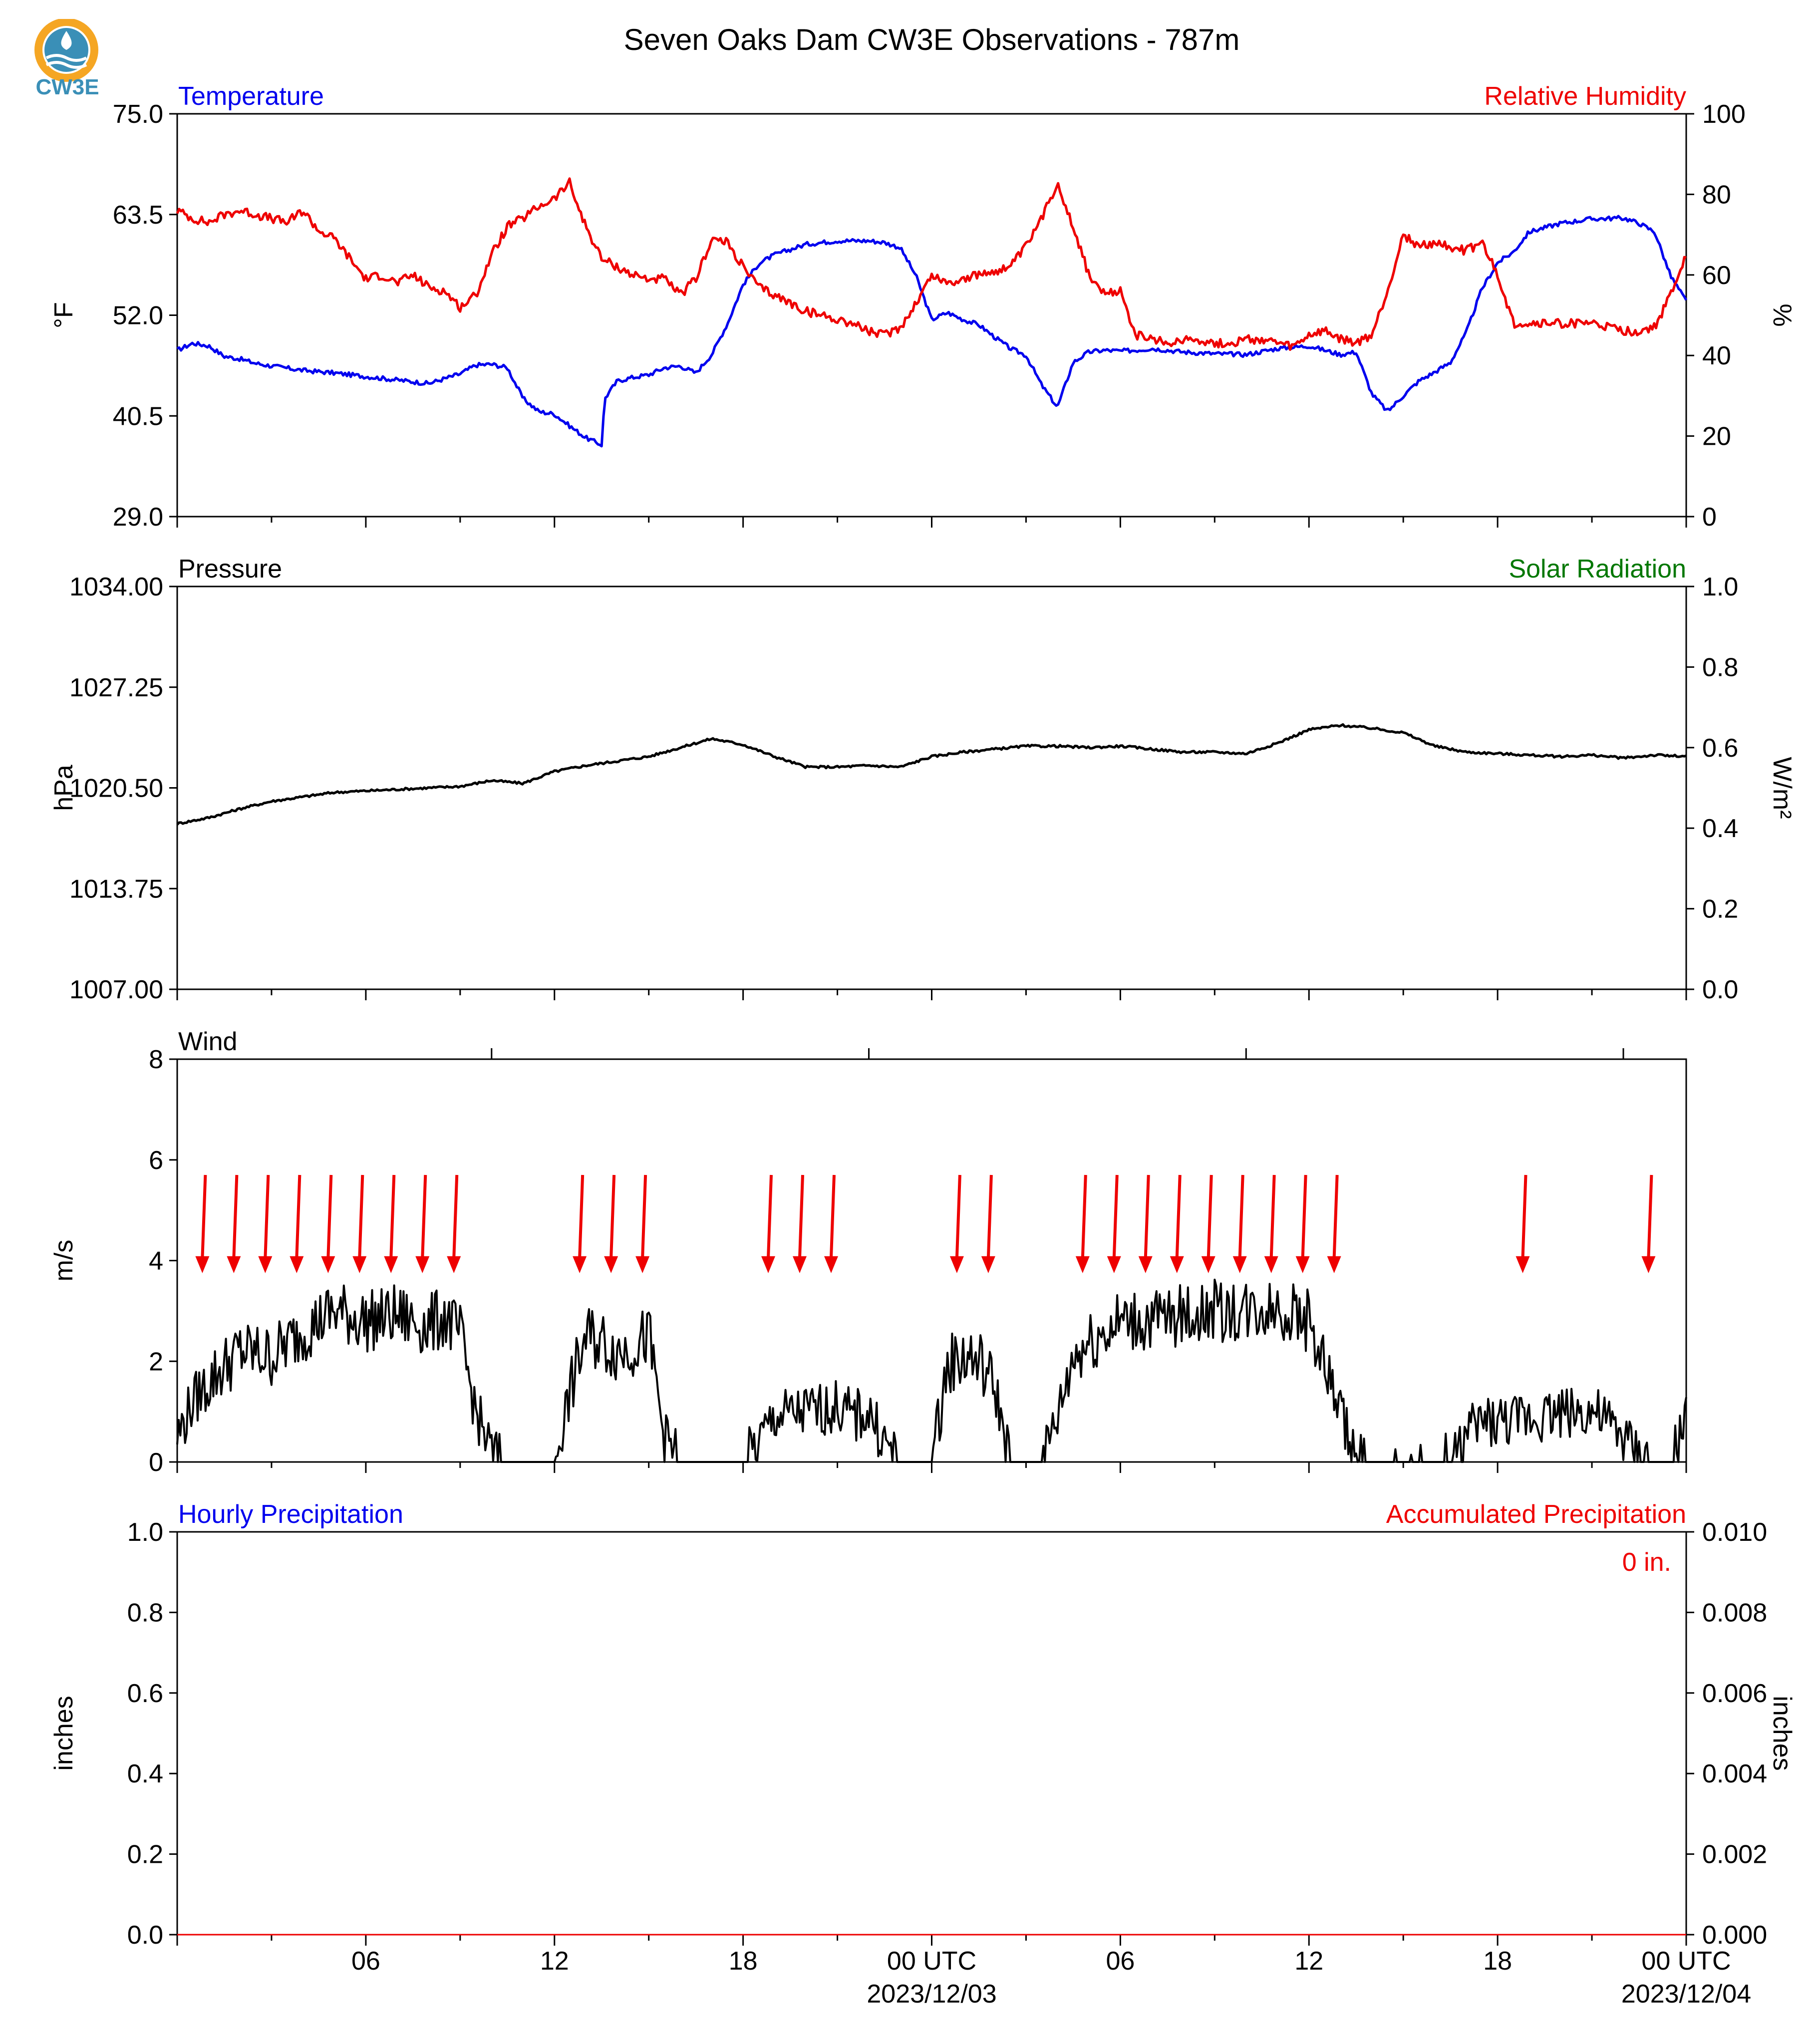 The height and width of the screenshot is (2028, 1820). What do you see at coordinates (138, 215) in the screenshot?
I see `y-tick-label: 63.5` at bounding box center [138, 215].